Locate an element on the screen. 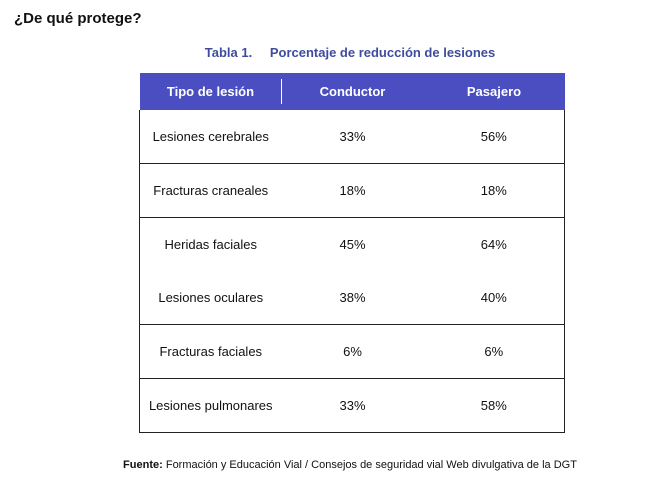  cell-pasajero: 18% is located at coordinates (494, 190).